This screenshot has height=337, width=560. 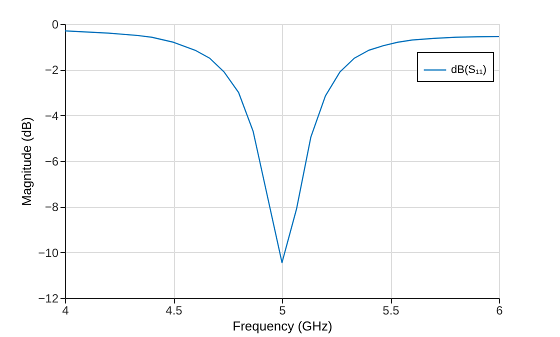 What do you see at coordinates (282, 326) in the screenshot?
I see `x-axis-title: Frequency (GHz)` at bounding box center [282, 326].